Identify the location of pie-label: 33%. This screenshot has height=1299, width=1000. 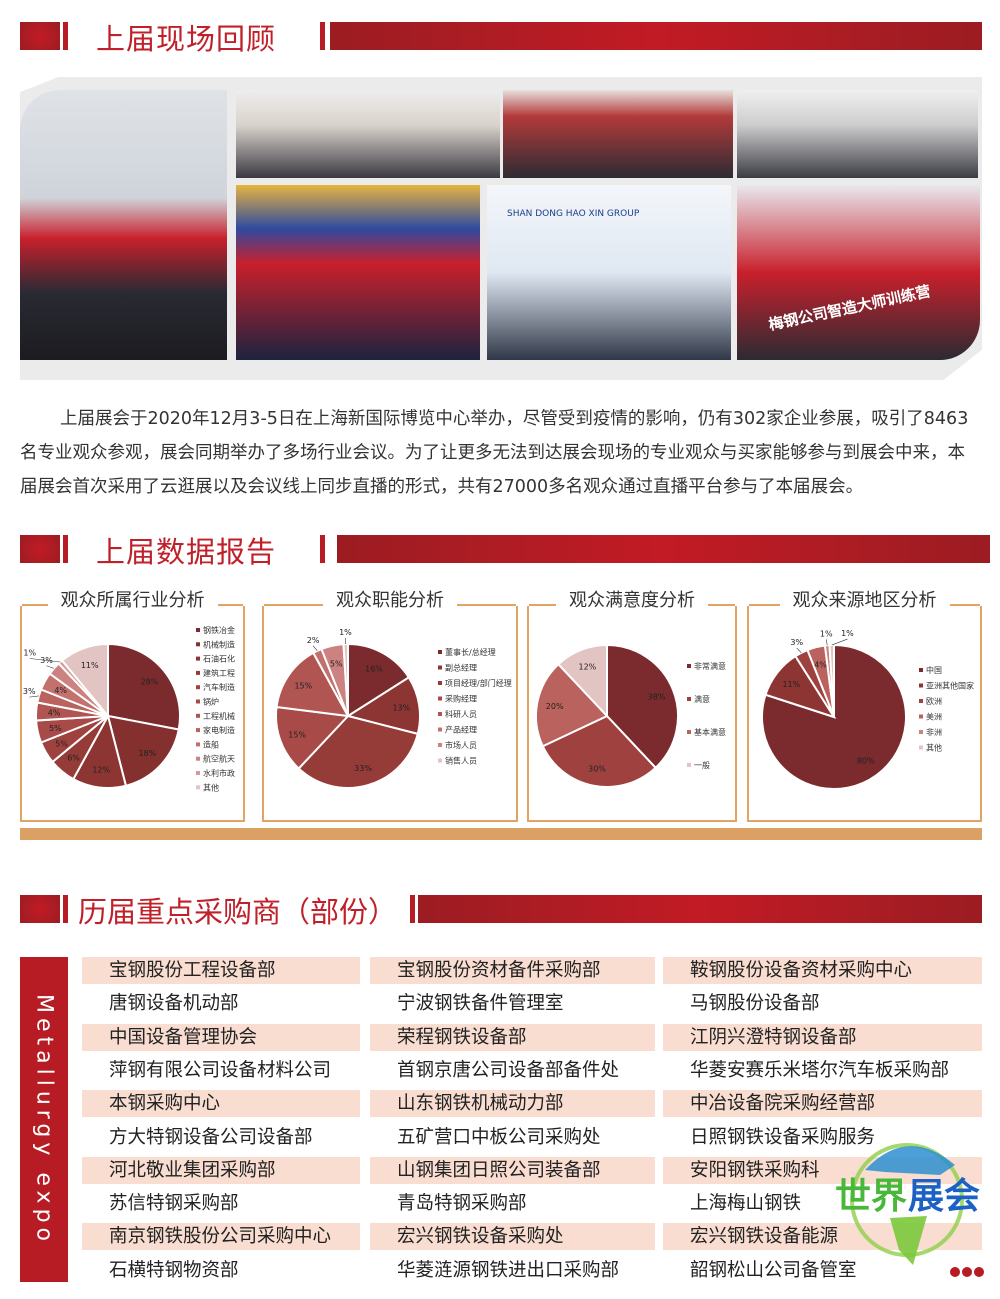
(363, 768).